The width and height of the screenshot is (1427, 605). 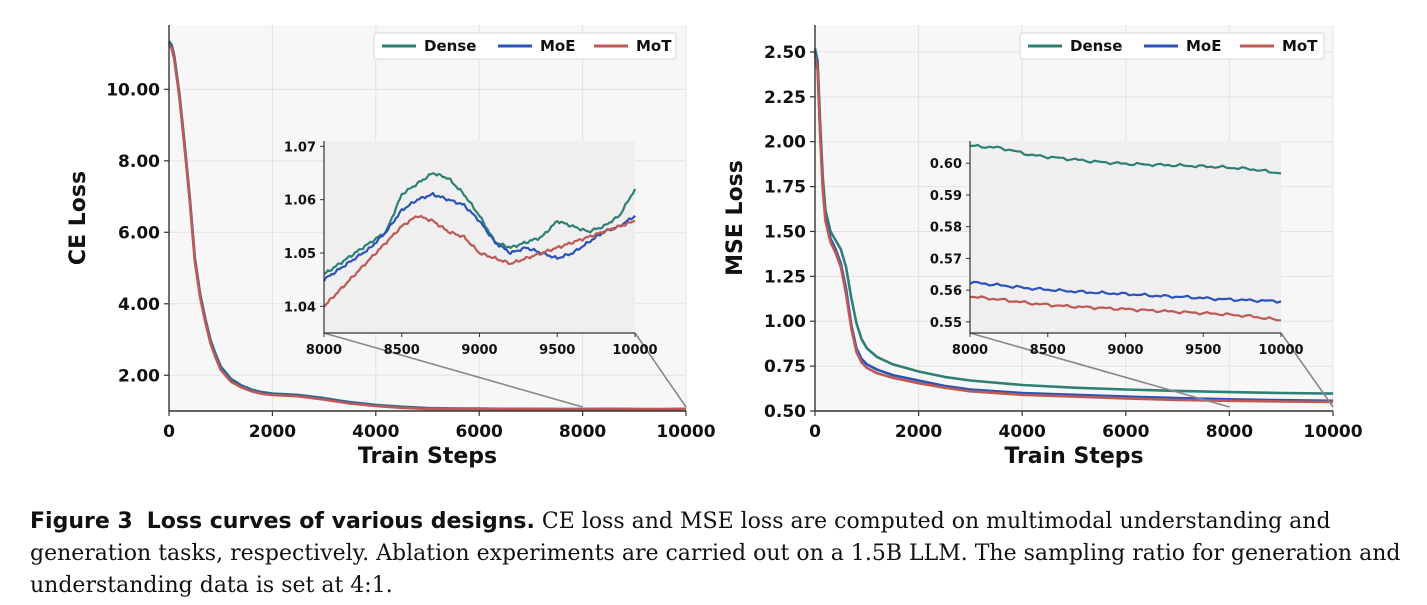 What do you see at coordinates (78, 218) in the screenshot?
I see `ce-y-axis-label: CE Loss` at bounding box center [78, 218].